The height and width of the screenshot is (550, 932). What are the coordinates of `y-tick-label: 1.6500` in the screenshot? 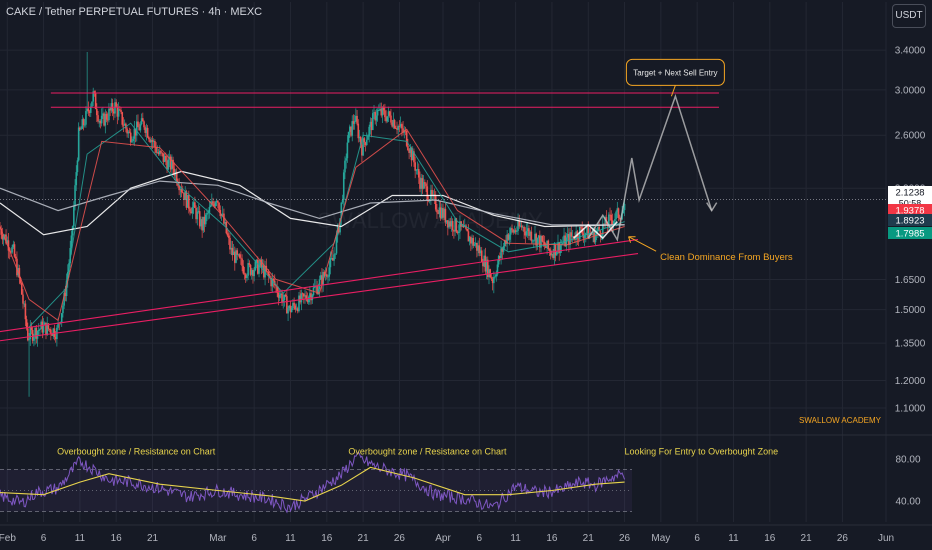 It's located at (910, 280).